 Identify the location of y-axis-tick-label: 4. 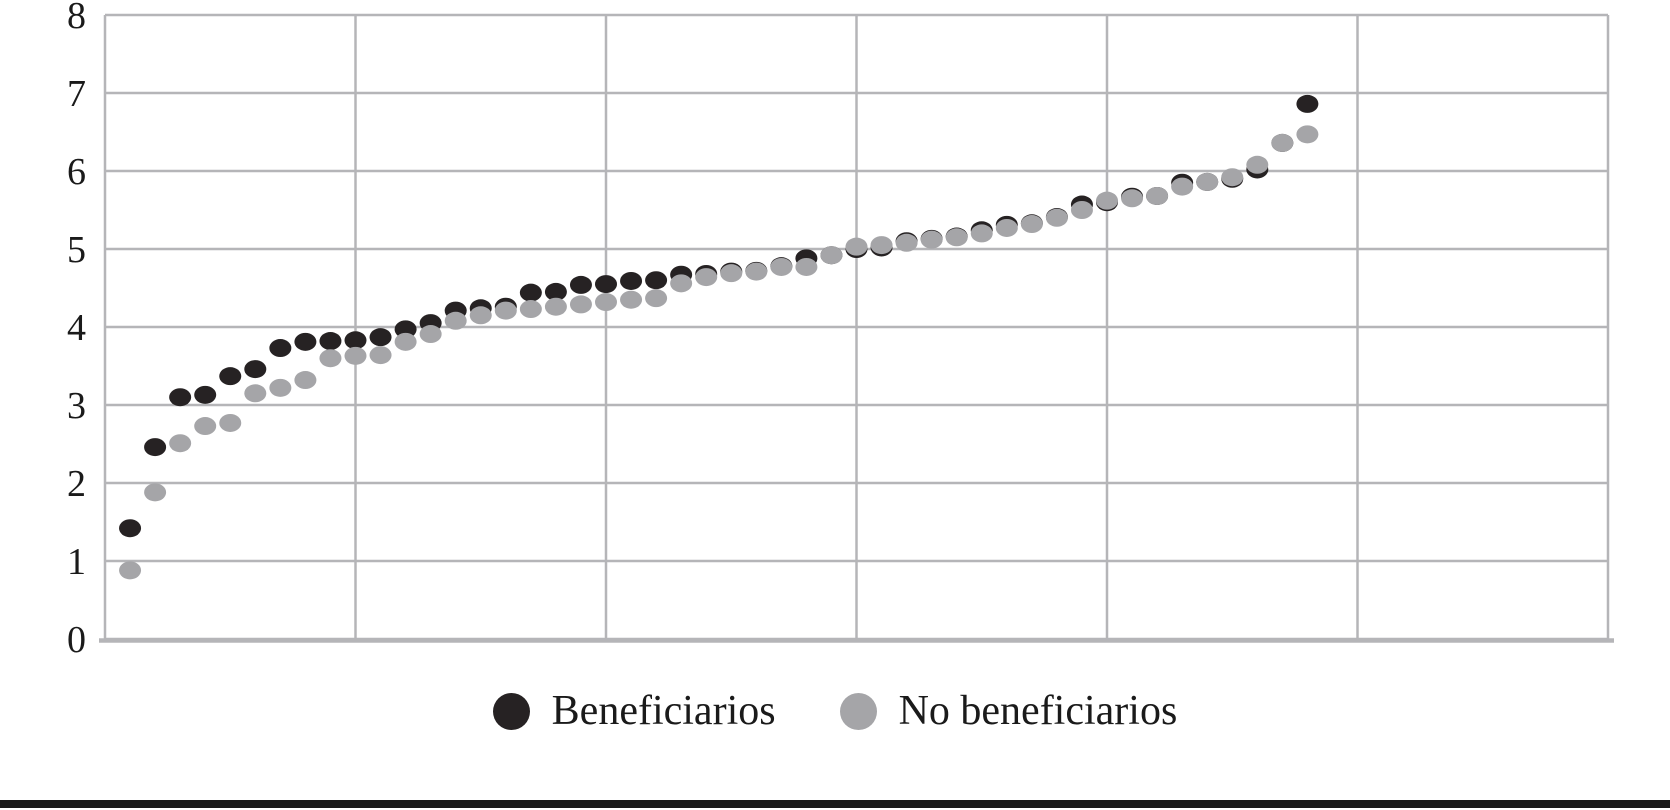
(76, 328).